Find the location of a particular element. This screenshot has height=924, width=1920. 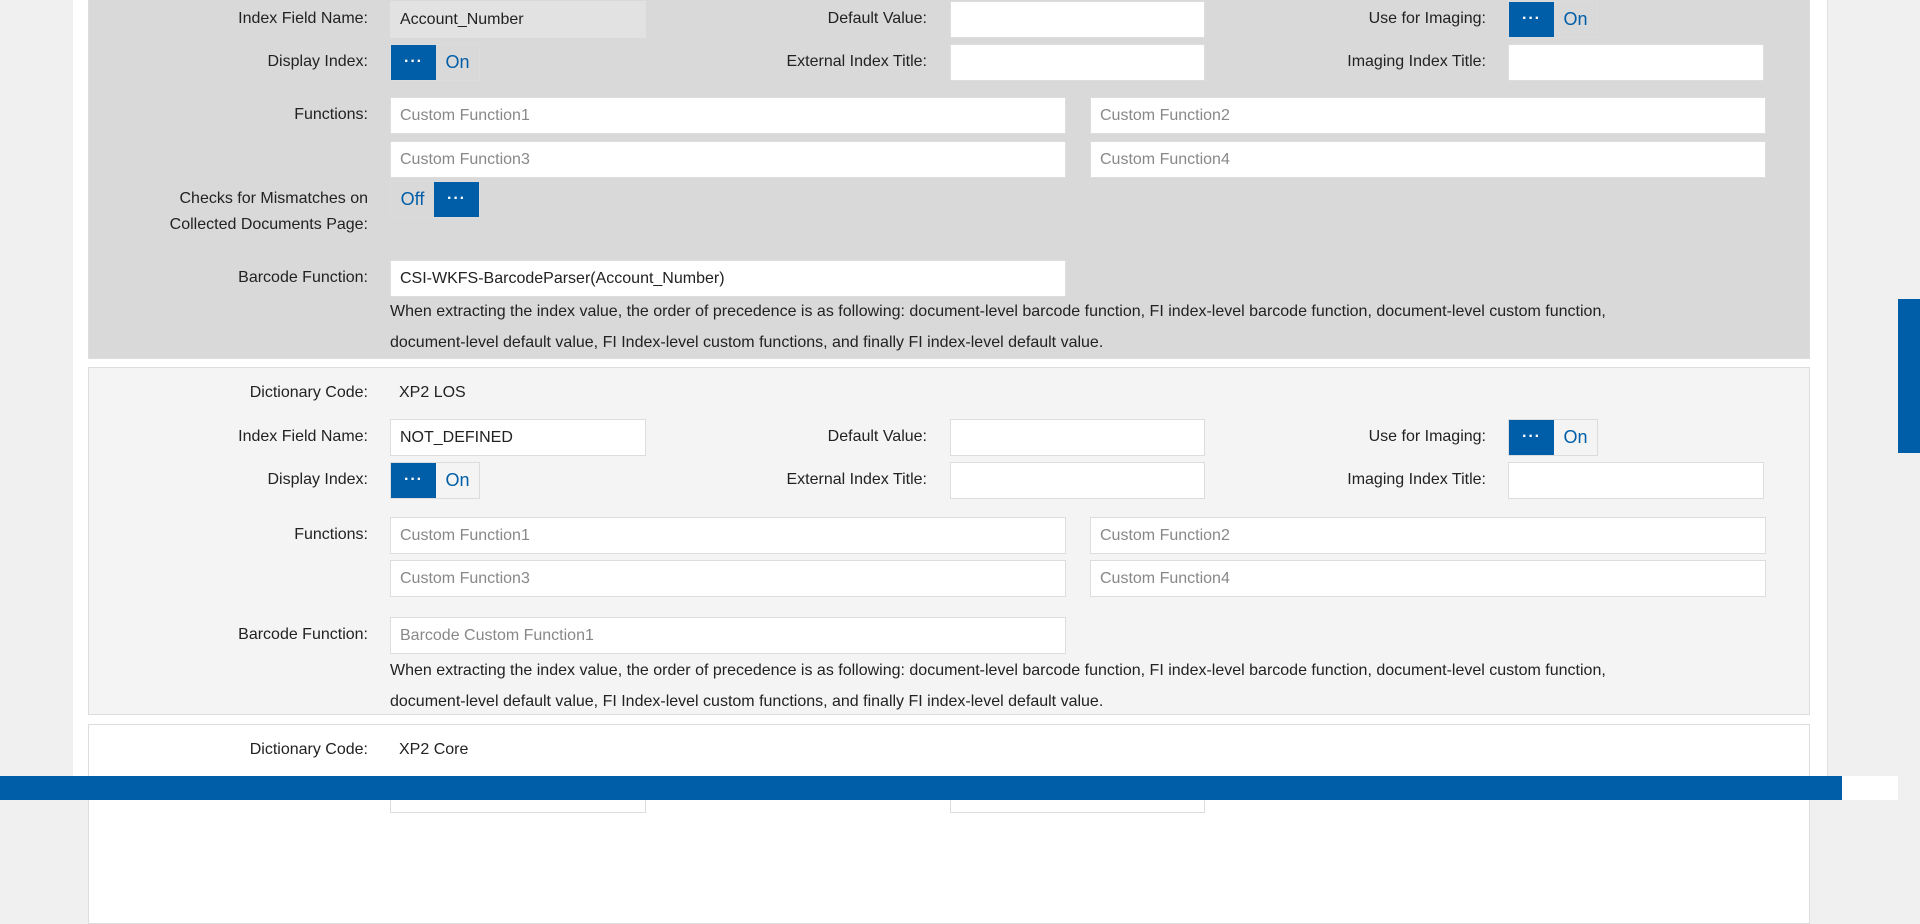

dictionary-code-value: XP2 Core is located at coordinates (434, 749).